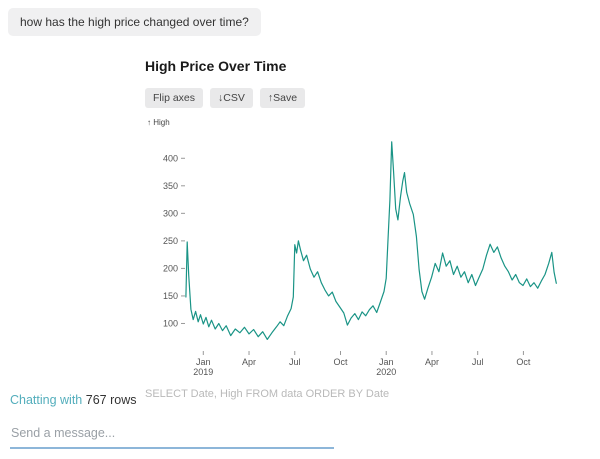 This screenshot has height=459, width=600. What do you see at coordinates (203, 372) in the screenshot?
I see `x-tick-sublabel: 2019` at bounding box center [203, 372].